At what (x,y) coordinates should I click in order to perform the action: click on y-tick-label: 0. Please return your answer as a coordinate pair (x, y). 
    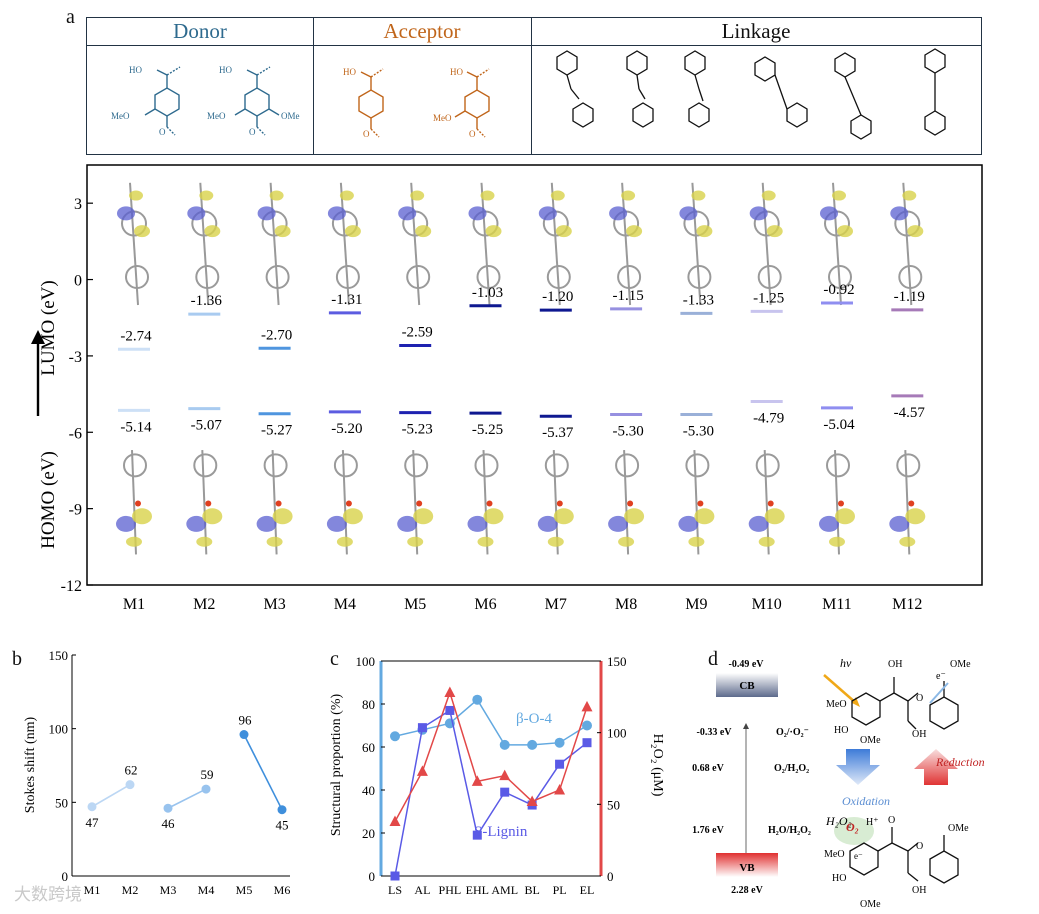
    Looking at the image, I should click on (78, 281).